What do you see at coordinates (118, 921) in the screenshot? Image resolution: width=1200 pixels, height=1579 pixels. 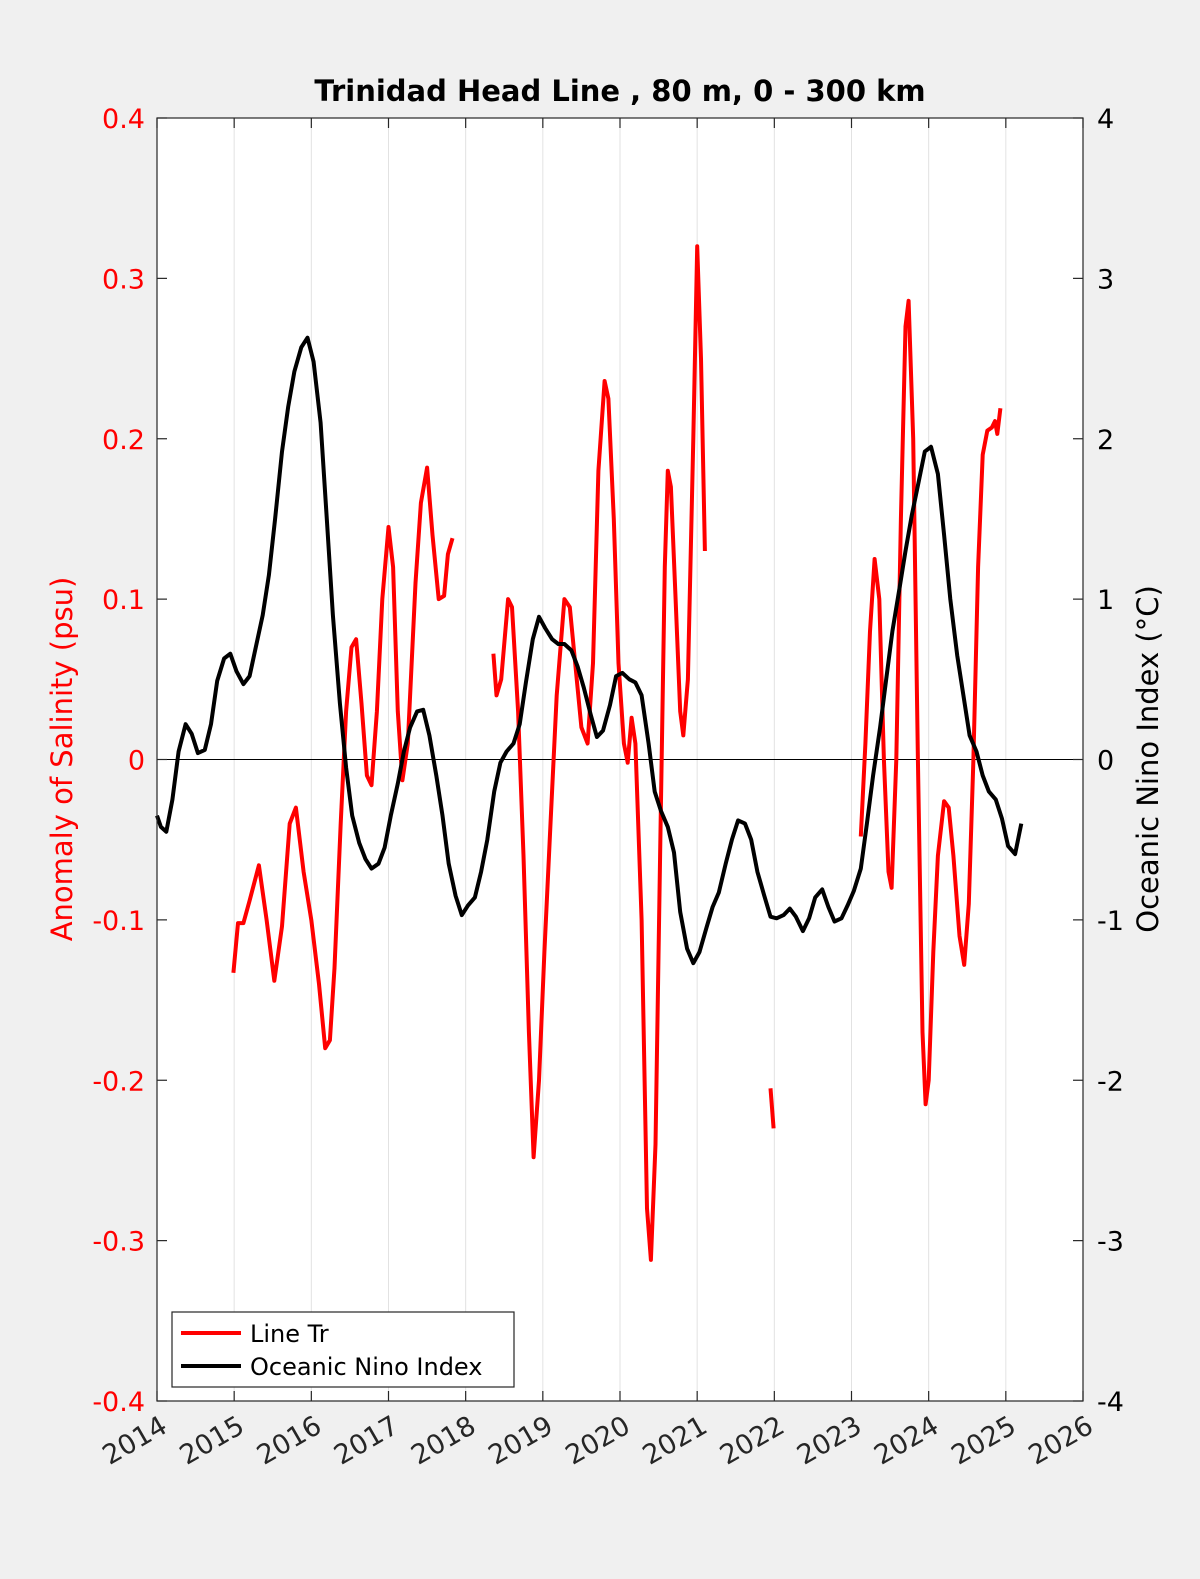 I see `y-left-tick-label: -0.1` at bounding box center [118, 921].